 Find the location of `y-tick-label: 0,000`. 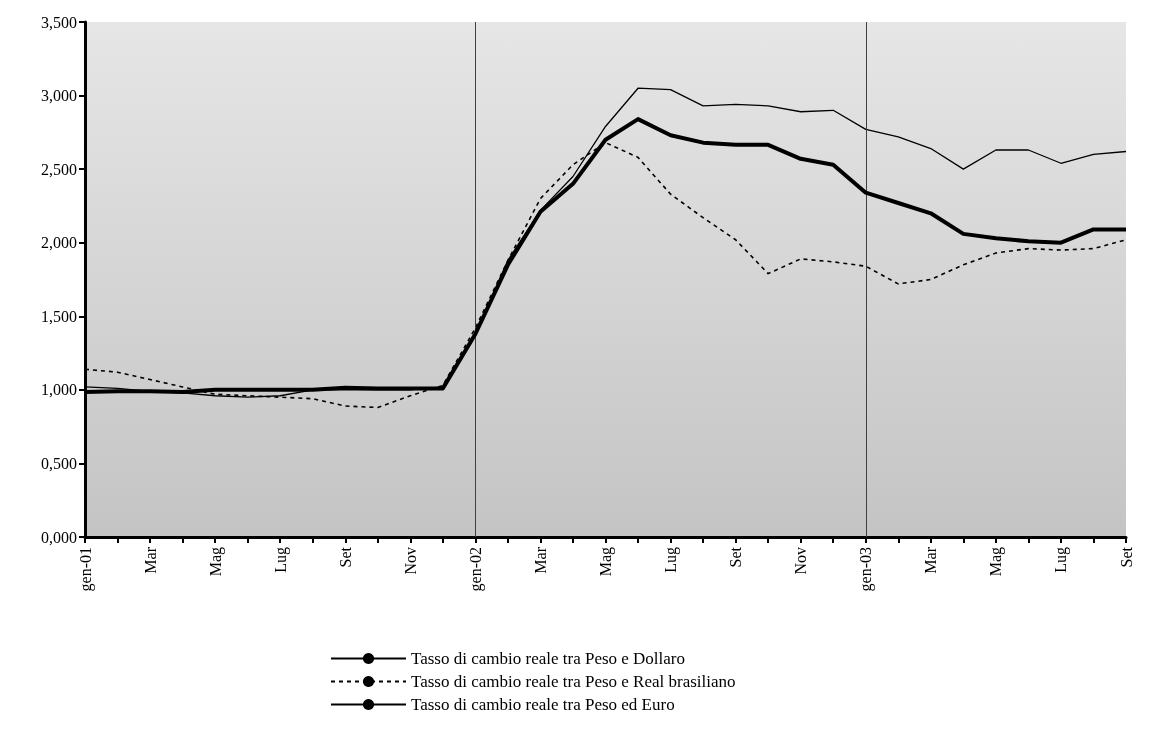

y-tick-label: 0,000 is located at coordinates (59, 537).